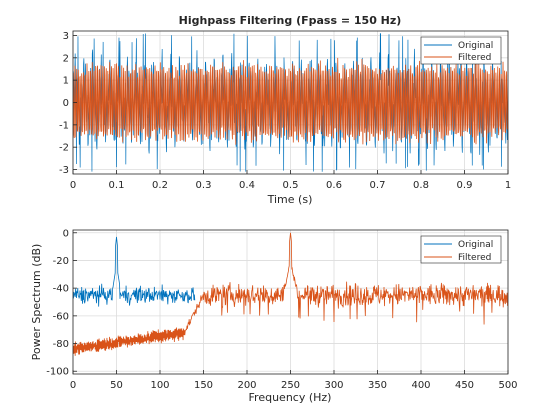 Image resolution: width=560 pixels, height=420 pixels. I want to click on x-tick-label: 0.7, so click(378, 185).